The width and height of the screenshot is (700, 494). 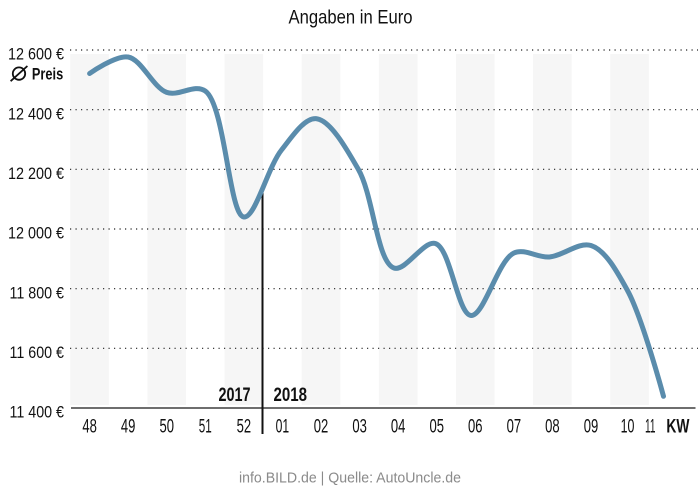 What do you see at coordinates (128, 427) in the screenshot?
I see `svg-text: 49` at bounding box center [128, 427].